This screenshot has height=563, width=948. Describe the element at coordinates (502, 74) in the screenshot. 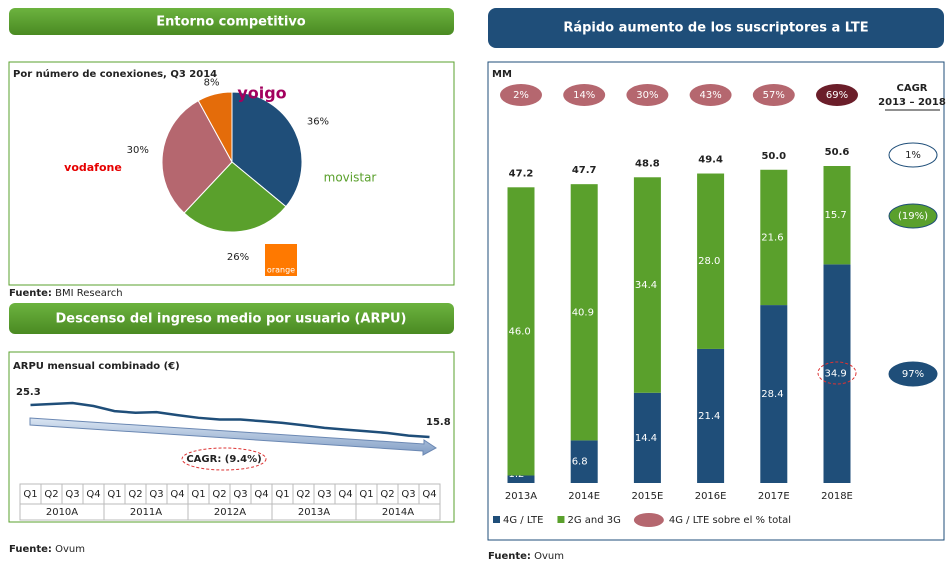

I see `unit: MM` at that location.